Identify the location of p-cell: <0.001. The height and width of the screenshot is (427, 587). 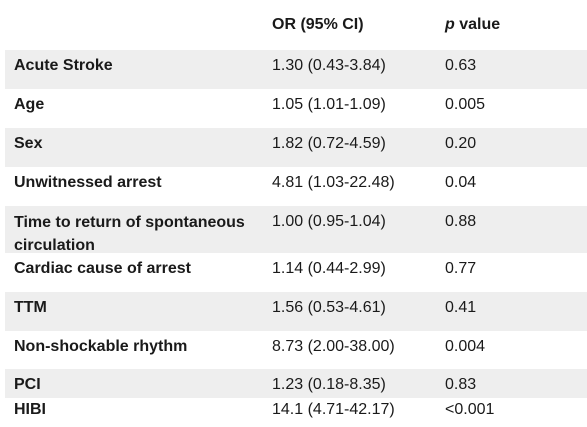
(470, 409).